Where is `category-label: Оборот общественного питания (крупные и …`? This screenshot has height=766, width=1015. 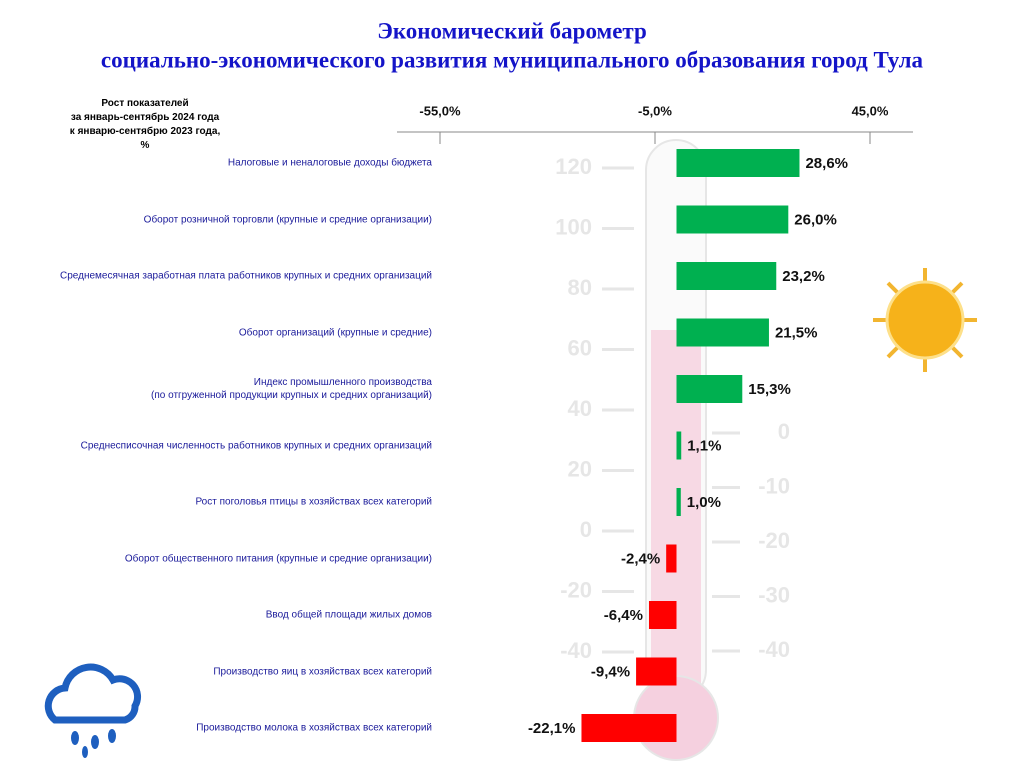 category-label: Оборот общественного питания (крупные и … is located at coordinates (278, 558).